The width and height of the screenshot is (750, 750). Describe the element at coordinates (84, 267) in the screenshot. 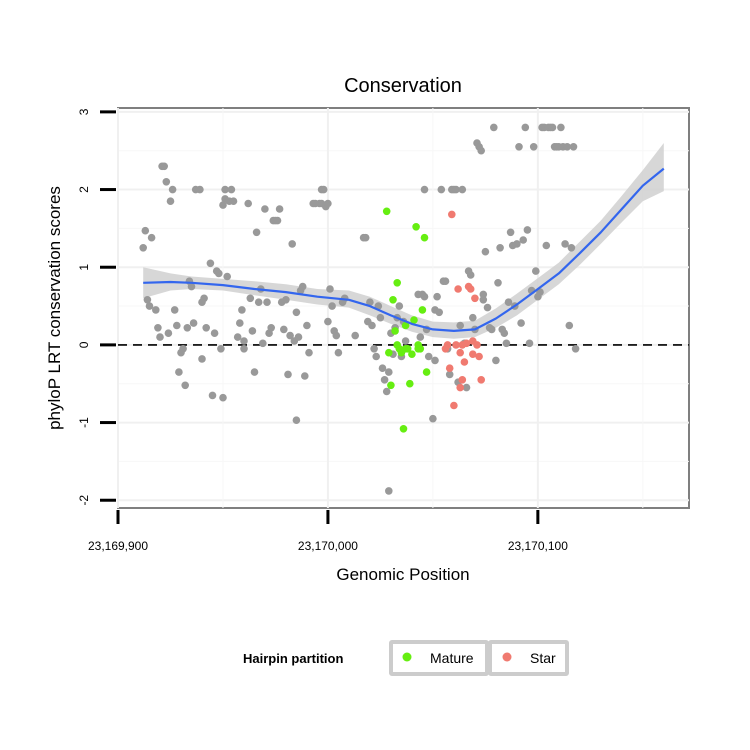

I see `y-tick-label: 1` at that location.